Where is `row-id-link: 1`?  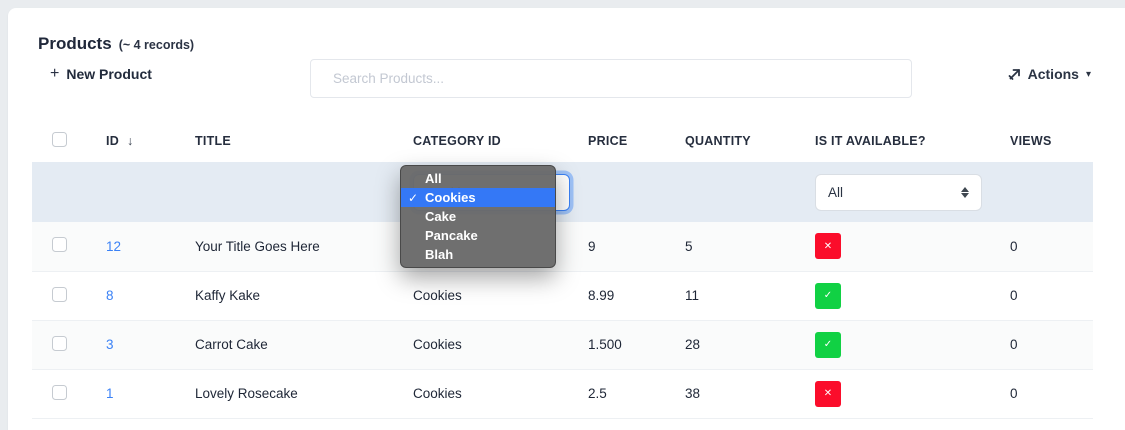
row-id-link: 1 is located at coordinates (110, 393).